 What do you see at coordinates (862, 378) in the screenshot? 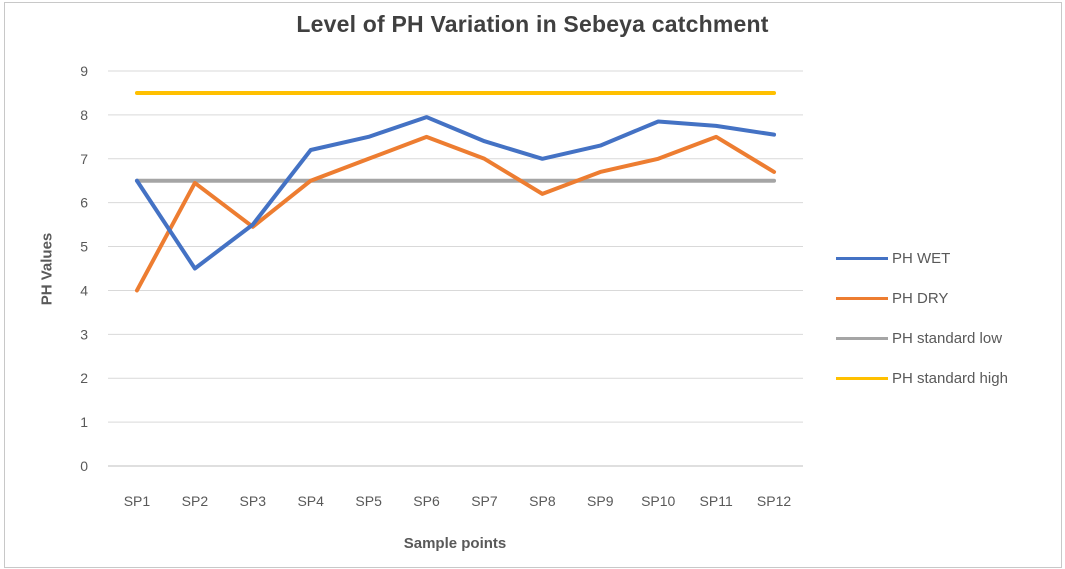
I see `legend-swatch-ph-standard-high` at bounding box center [862, 378].